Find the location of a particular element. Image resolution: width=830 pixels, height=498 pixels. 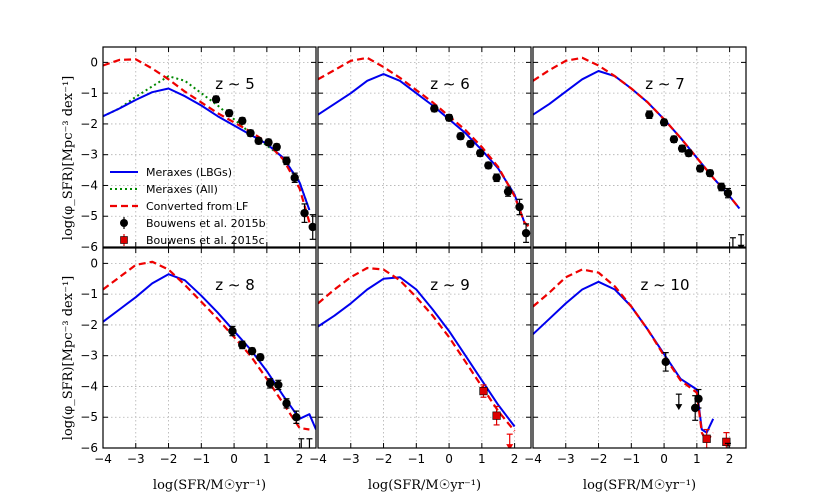

legend-item: Bouwens et al. 2015b is located at coordinates (193, 223).